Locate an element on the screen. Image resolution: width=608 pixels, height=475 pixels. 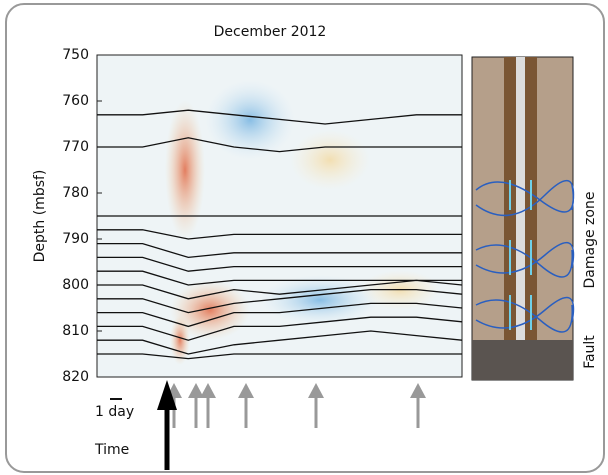
time-label: Time is located at coordinates (111, 450).